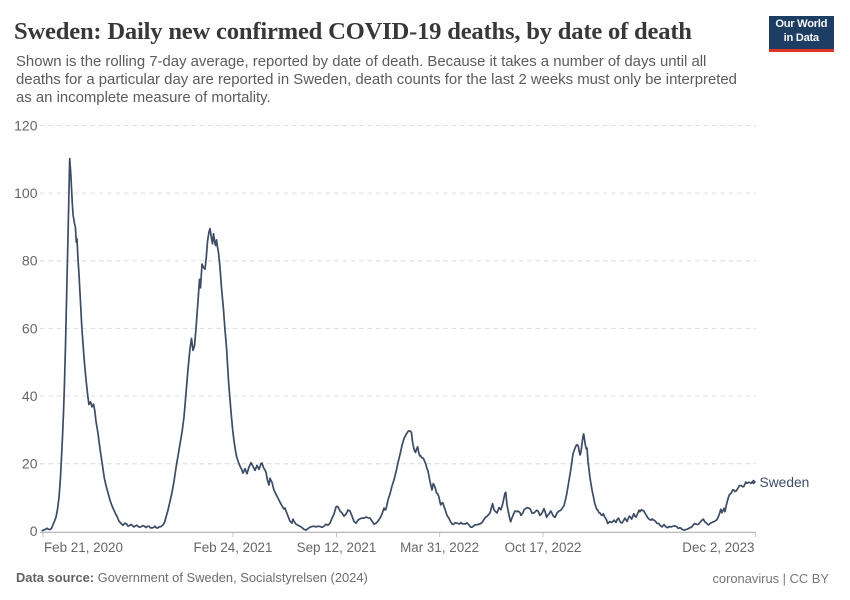  I want to click on svg-text: 0, so click(34, 531).